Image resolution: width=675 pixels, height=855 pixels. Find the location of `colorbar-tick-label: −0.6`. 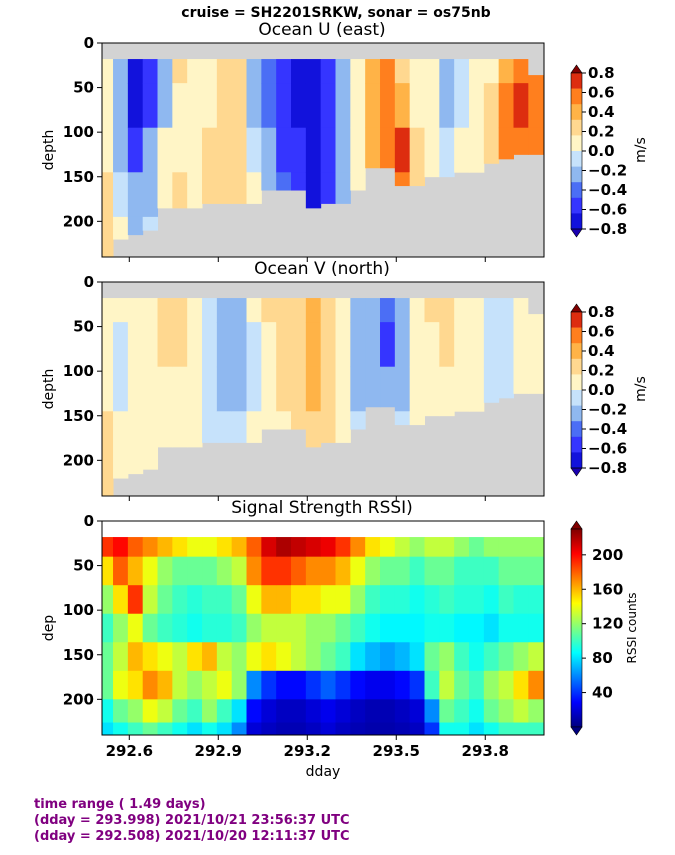

colorbar-tick-label: −0.6 is located at coordinates (607, 210).